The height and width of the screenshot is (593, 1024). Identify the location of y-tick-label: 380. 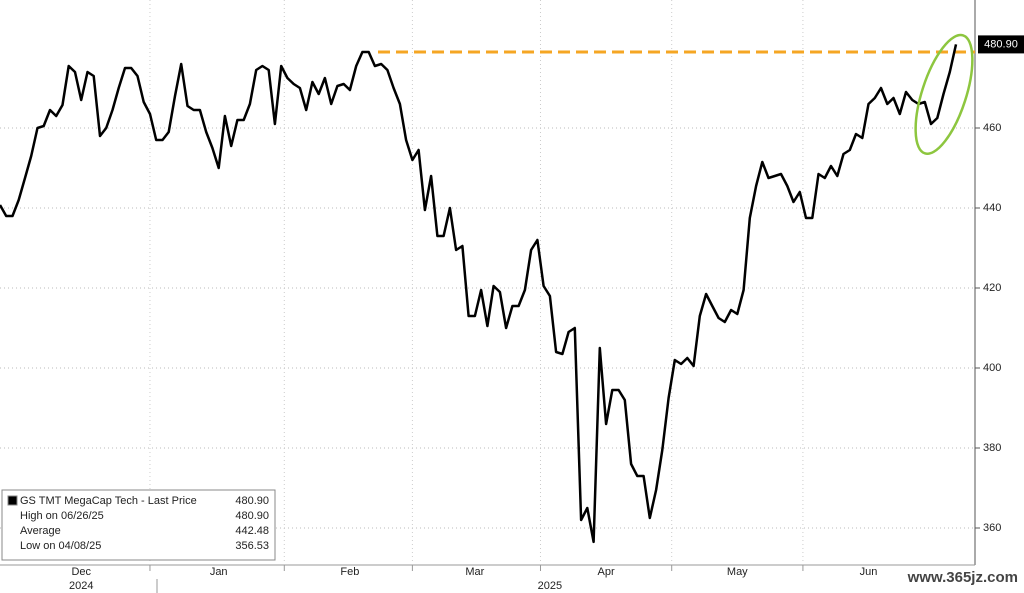
(992, 448).